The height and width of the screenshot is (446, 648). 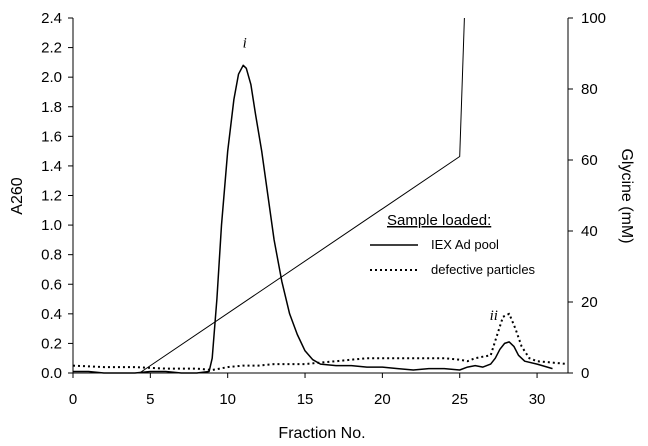 What do you see at coordinates (51, 314) in the screenshot?
I see `y-tick-label-2: 0.4` at bounding box center [51, 314].